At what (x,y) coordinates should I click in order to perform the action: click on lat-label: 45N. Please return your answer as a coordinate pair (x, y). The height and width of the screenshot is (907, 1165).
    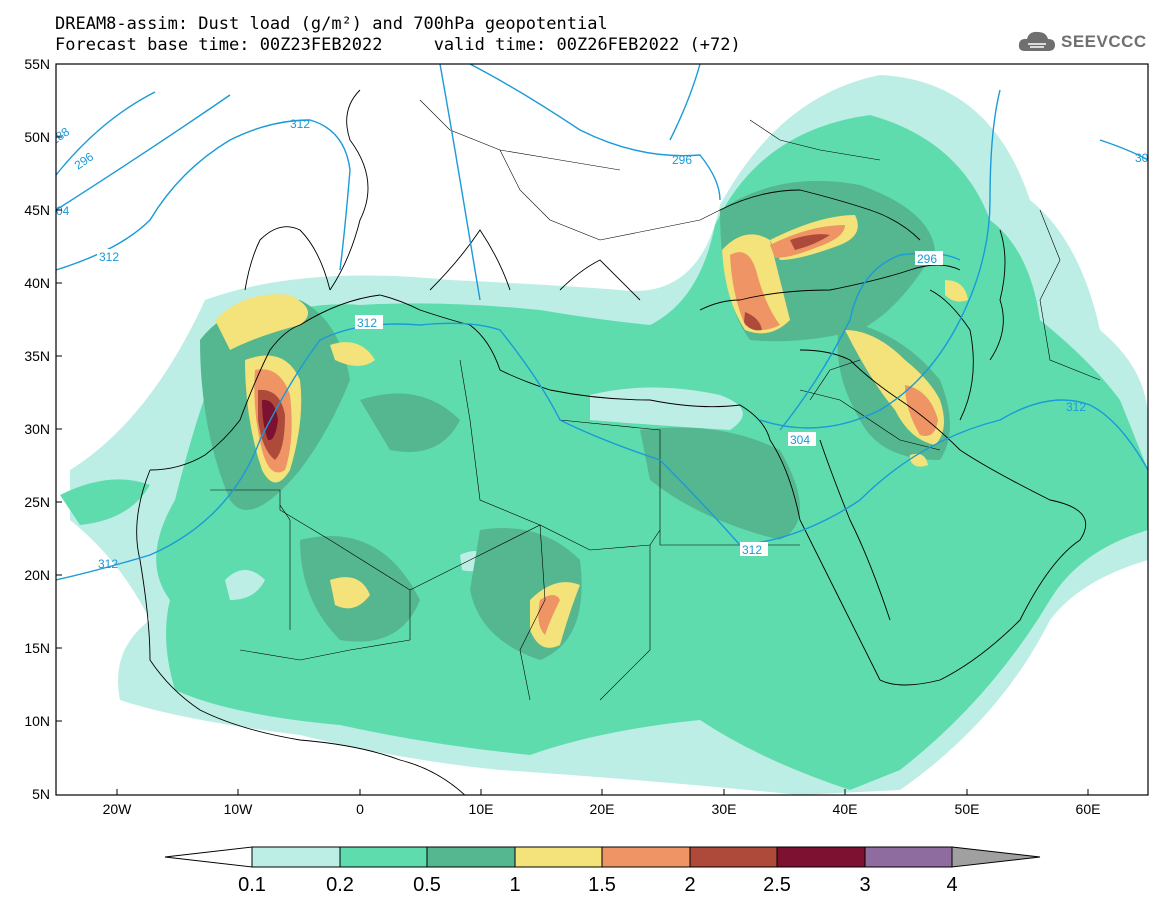
    Looking at the image, I should click on (37, 210).